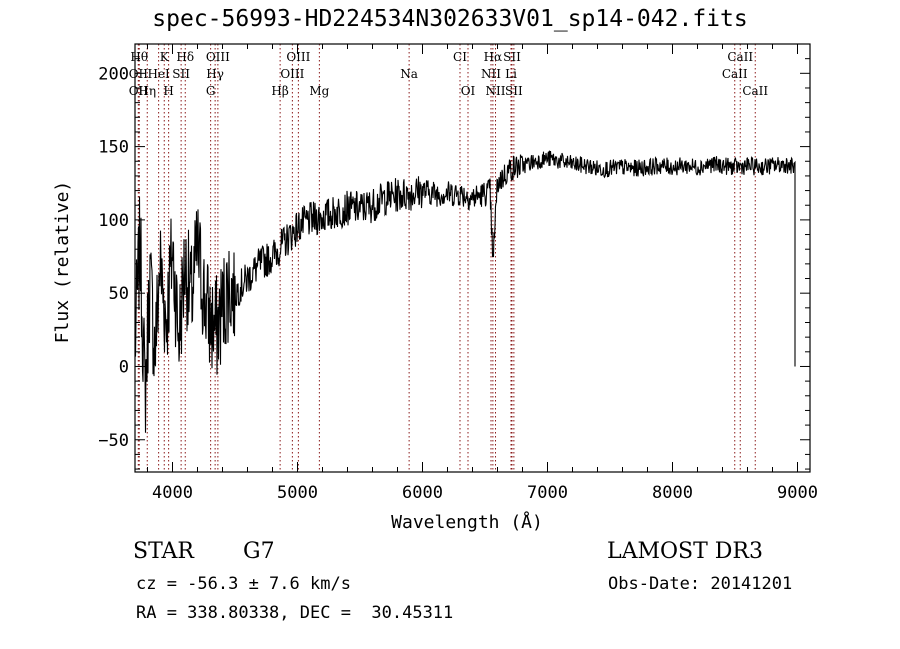  Describe the element at coordinates (113, 148) in the screenshot. I see `y-tick-label: 150` at that location.